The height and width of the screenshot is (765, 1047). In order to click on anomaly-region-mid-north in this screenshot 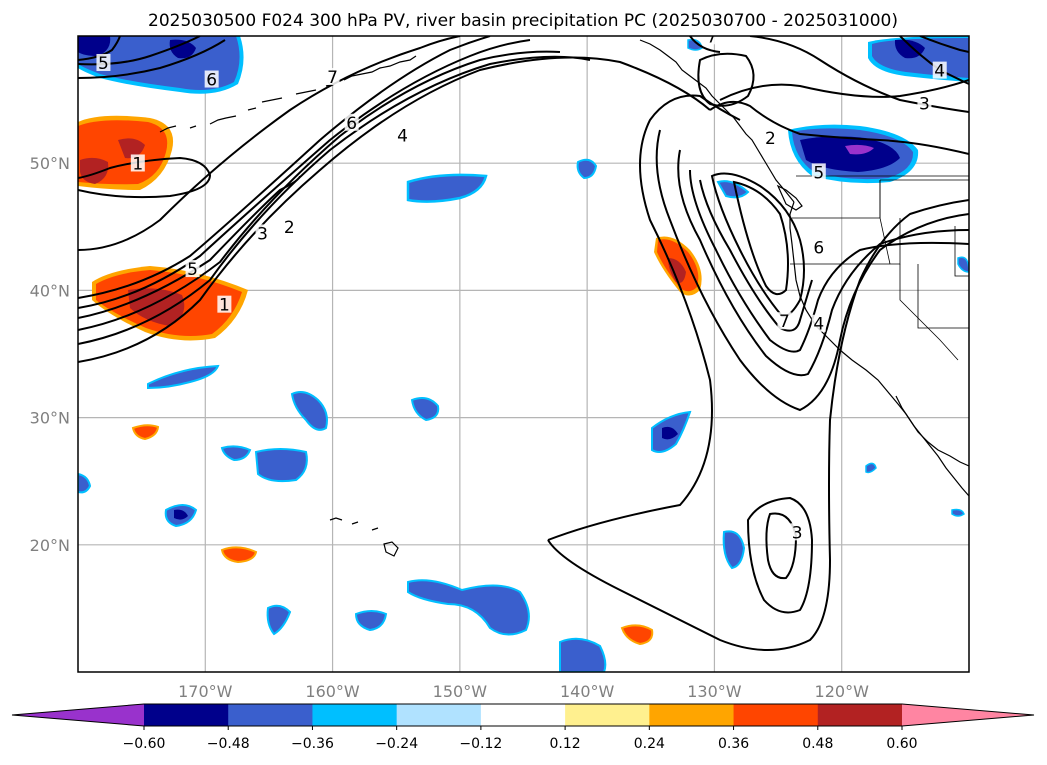, I will do `click(447, 188)`.